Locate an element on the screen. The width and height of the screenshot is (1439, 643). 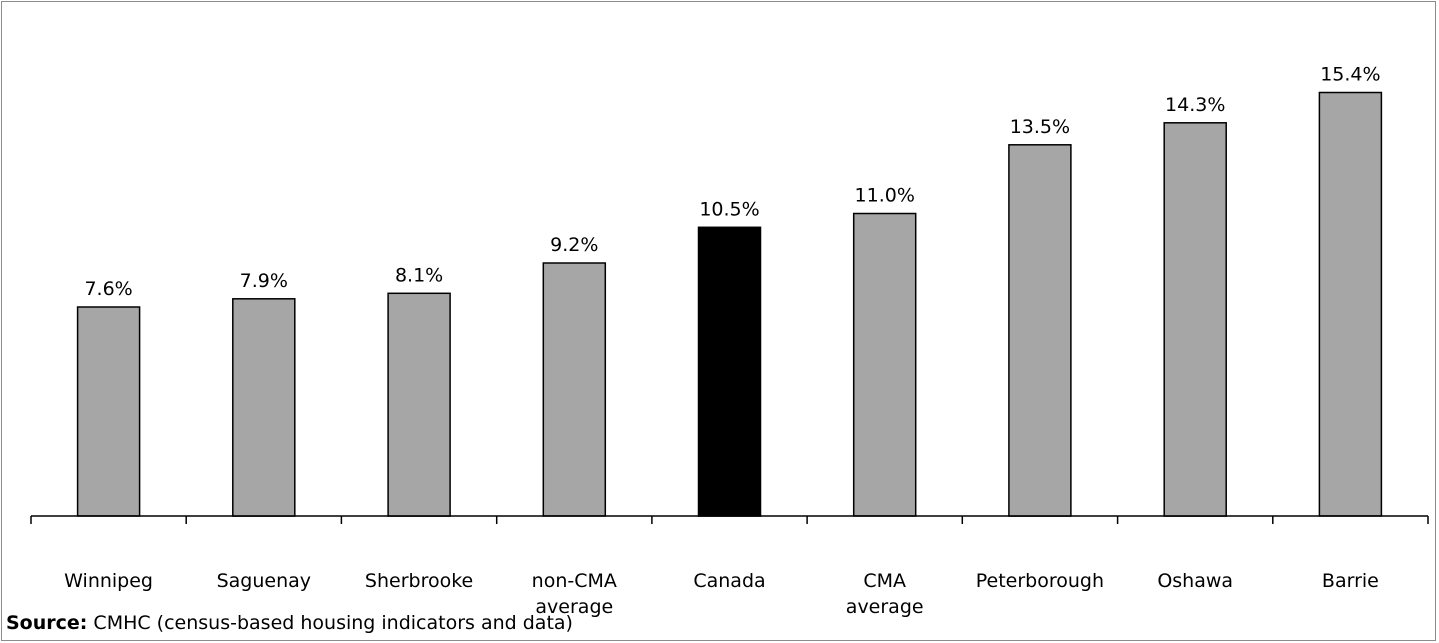
data-label: 7.6% is located at coordinates (108, 289).